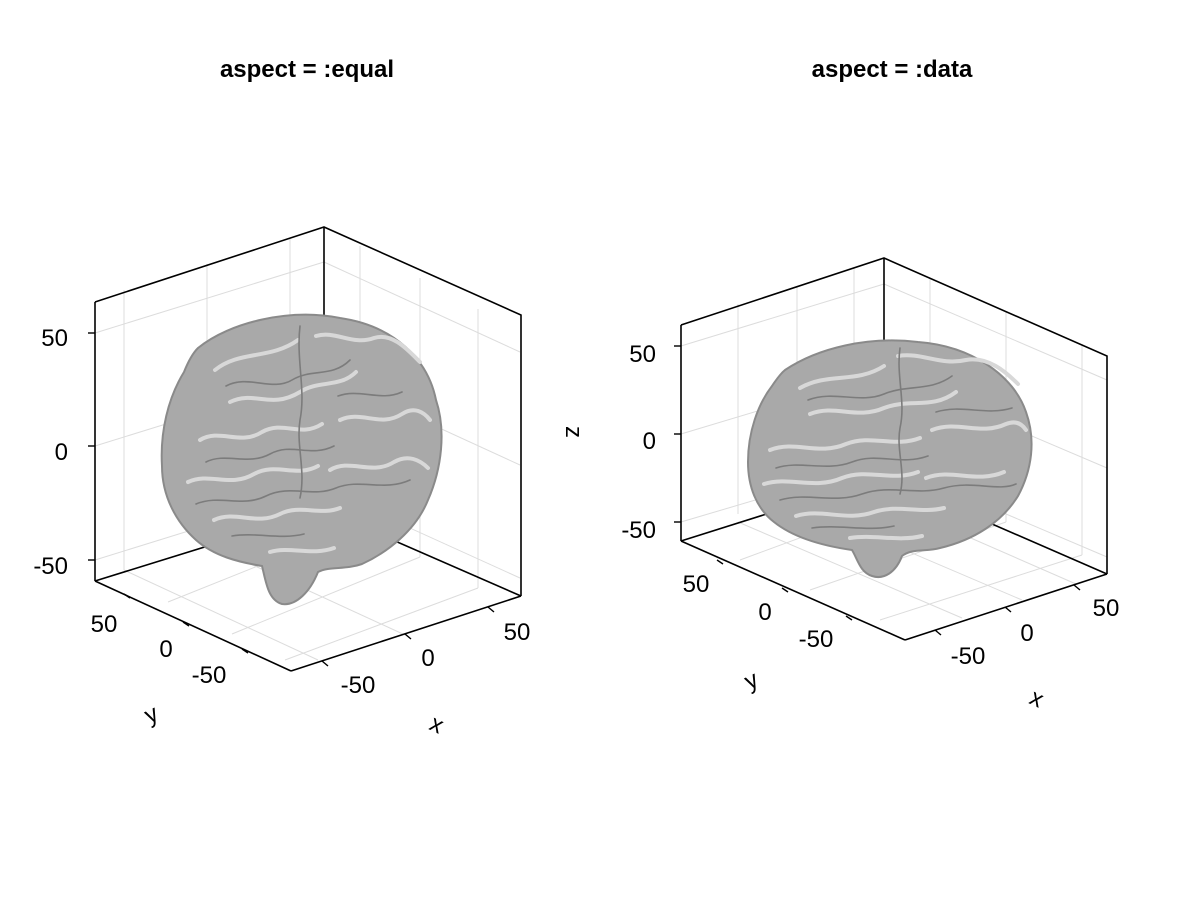  I want to click on z-axis-label: z, so click(573, 432).